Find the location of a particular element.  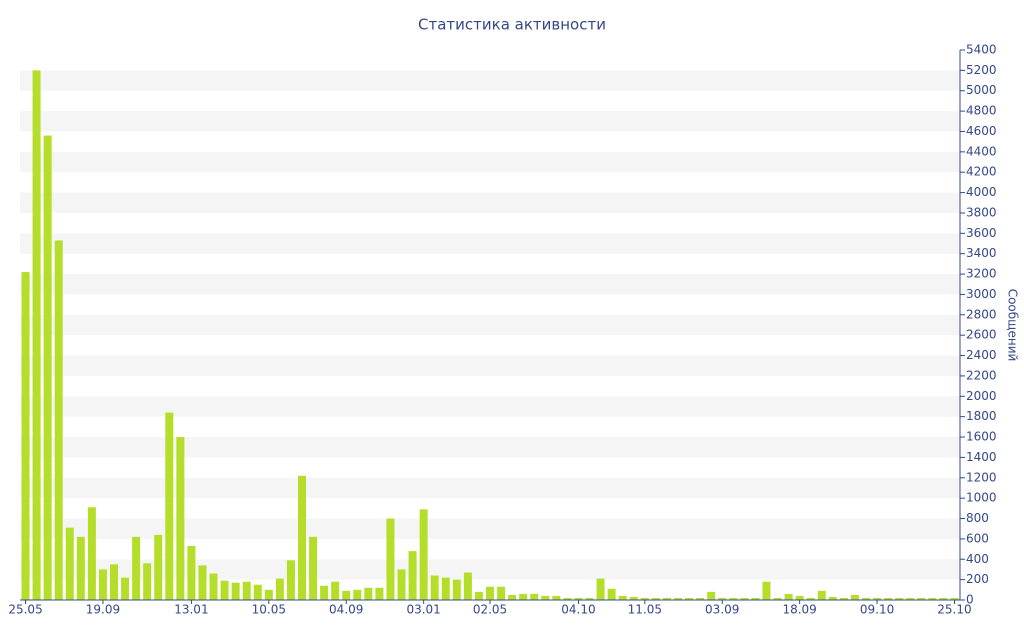

y-tick-label: 5400 is located at coordinates (981, 50).